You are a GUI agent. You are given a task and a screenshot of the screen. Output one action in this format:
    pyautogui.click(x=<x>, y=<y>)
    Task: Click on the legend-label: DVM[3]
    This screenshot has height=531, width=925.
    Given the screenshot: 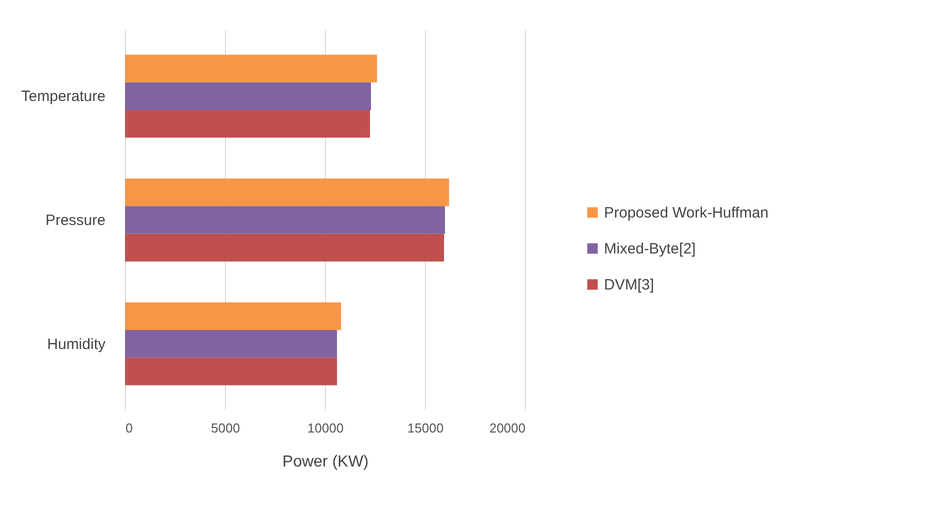 What is the action you would take?
    pyautogui.click(x=629, y=285)
    